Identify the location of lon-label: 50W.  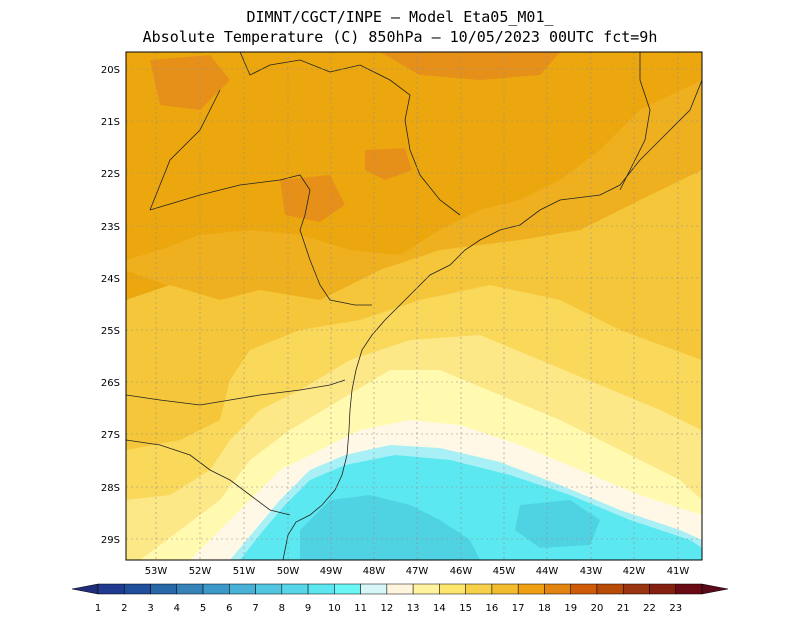
(288, 571).